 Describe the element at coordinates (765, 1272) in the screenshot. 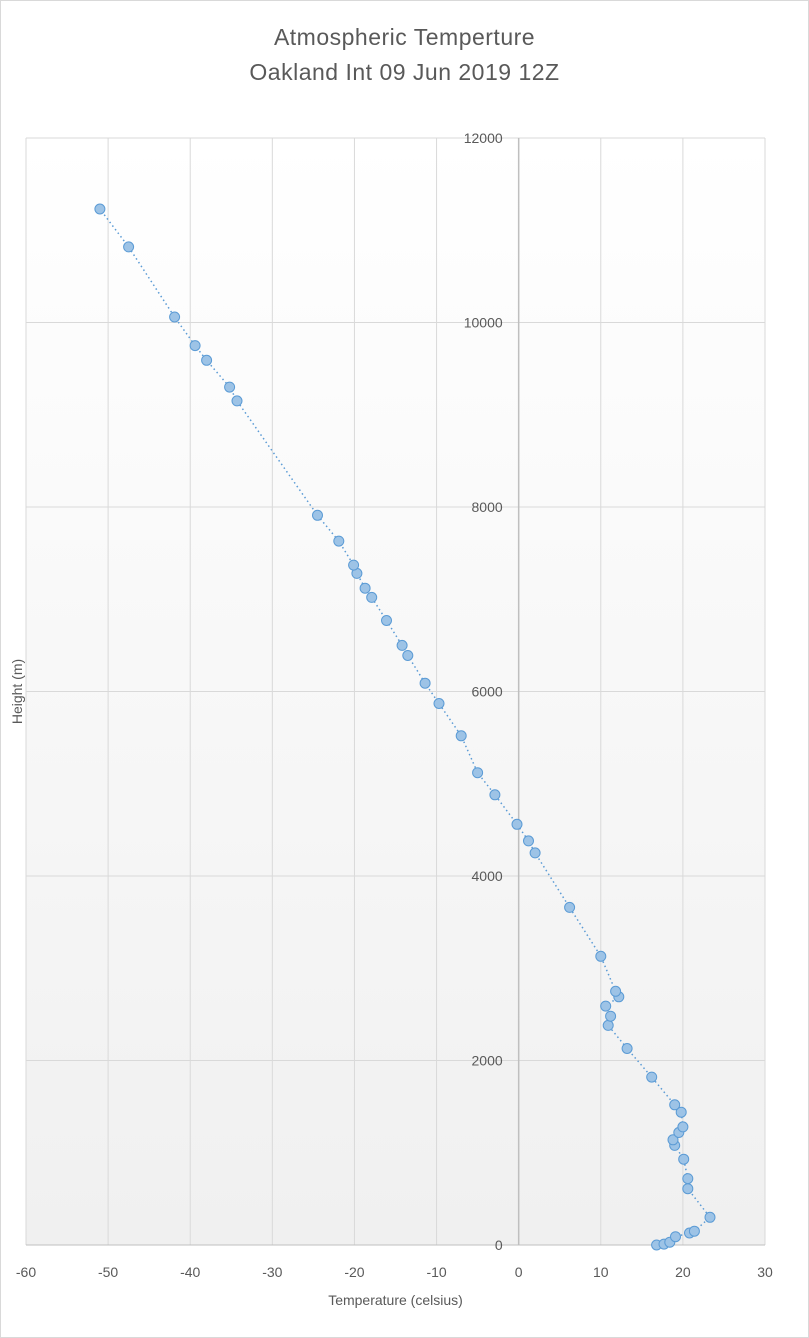

I see `x-tick-label: 30` at that location.